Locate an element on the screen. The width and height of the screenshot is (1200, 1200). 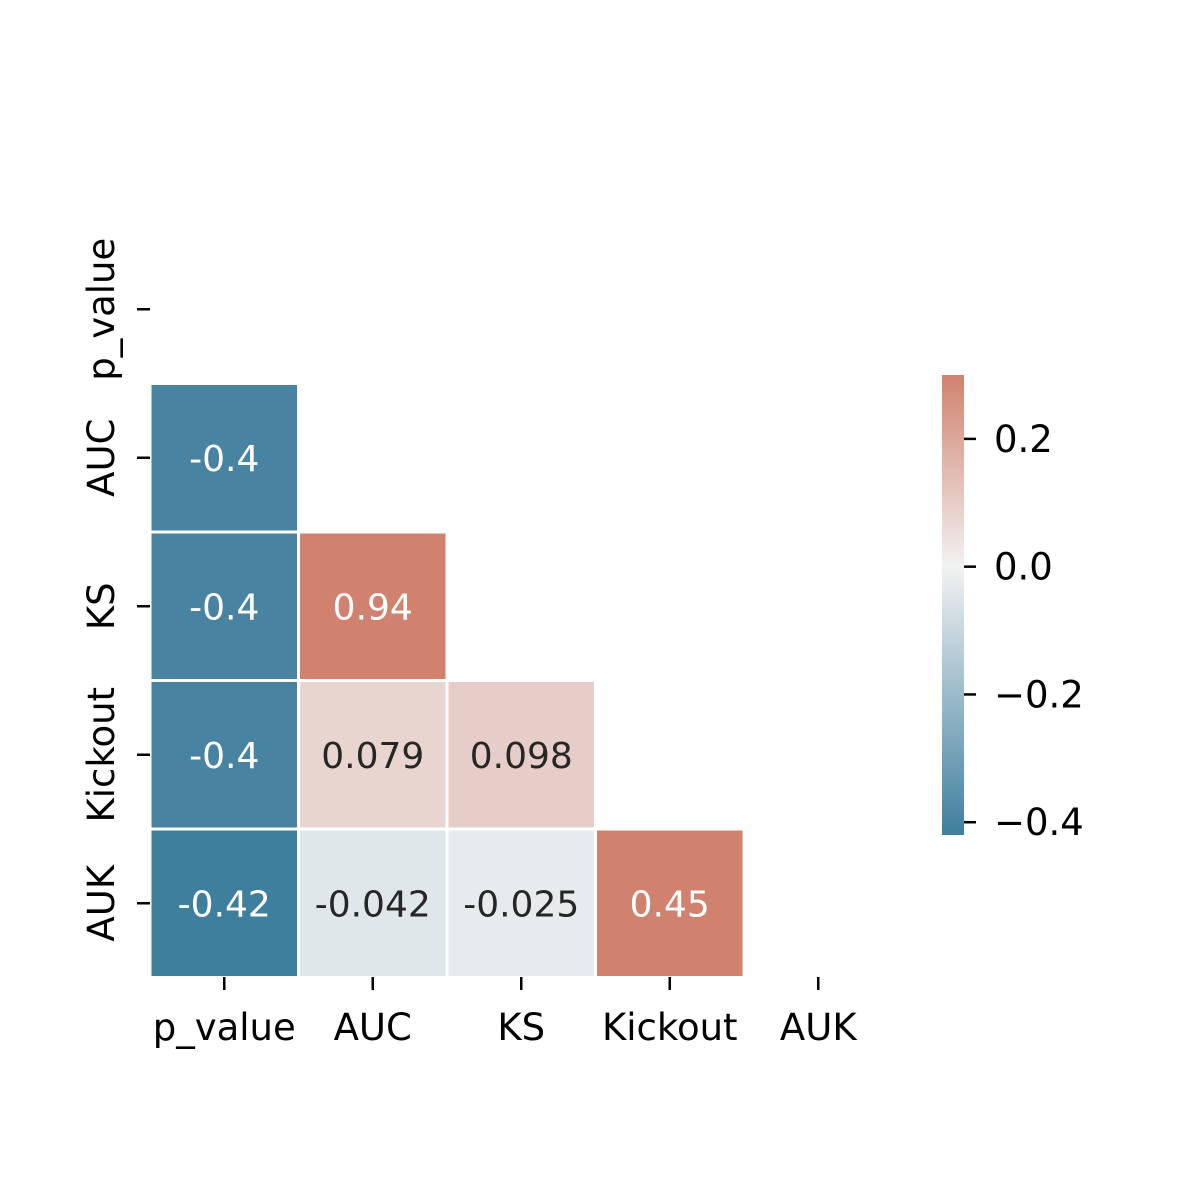
x-axis: p_value AUC KS Kickout AUK is located at coordinates (505, 1013).